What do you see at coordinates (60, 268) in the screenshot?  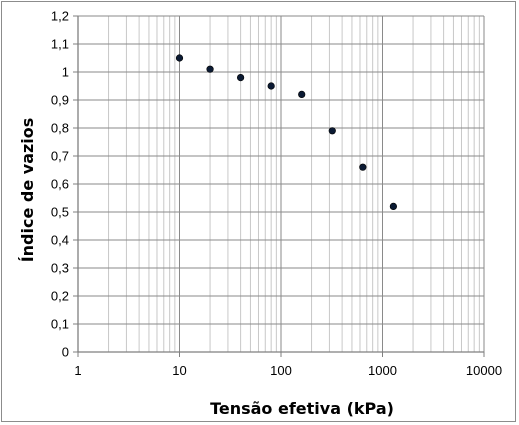 I see `y-tick-label: 0,3` at bounding box center [60, 268].